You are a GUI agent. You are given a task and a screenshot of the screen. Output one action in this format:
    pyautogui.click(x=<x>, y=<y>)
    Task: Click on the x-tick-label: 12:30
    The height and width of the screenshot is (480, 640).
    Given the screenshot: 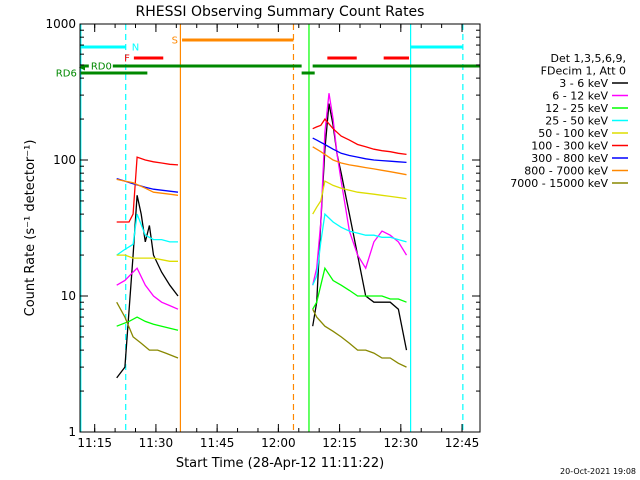 What is the action you would take?
    pyautogui.click(x=401, y=443)
    